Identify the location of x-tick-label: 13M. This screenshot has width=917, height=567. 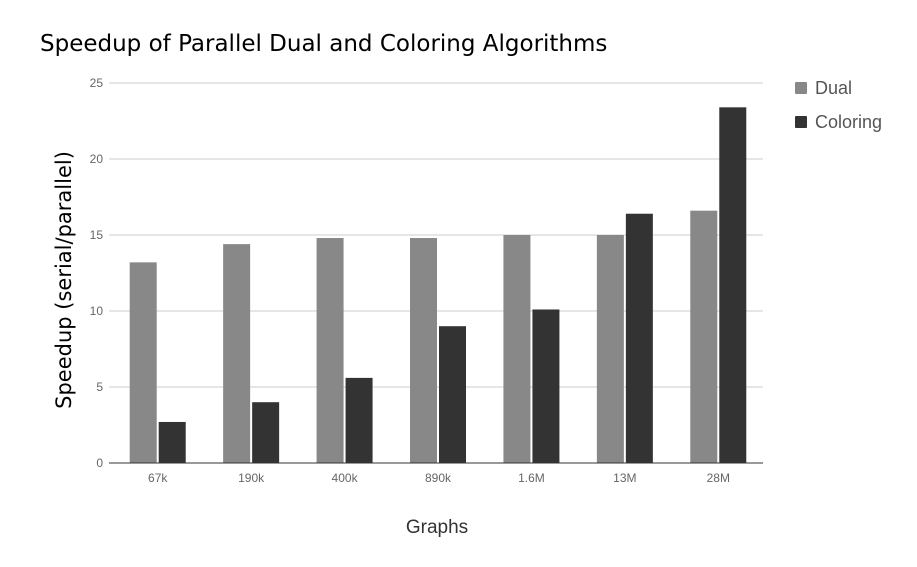
(624, 478).